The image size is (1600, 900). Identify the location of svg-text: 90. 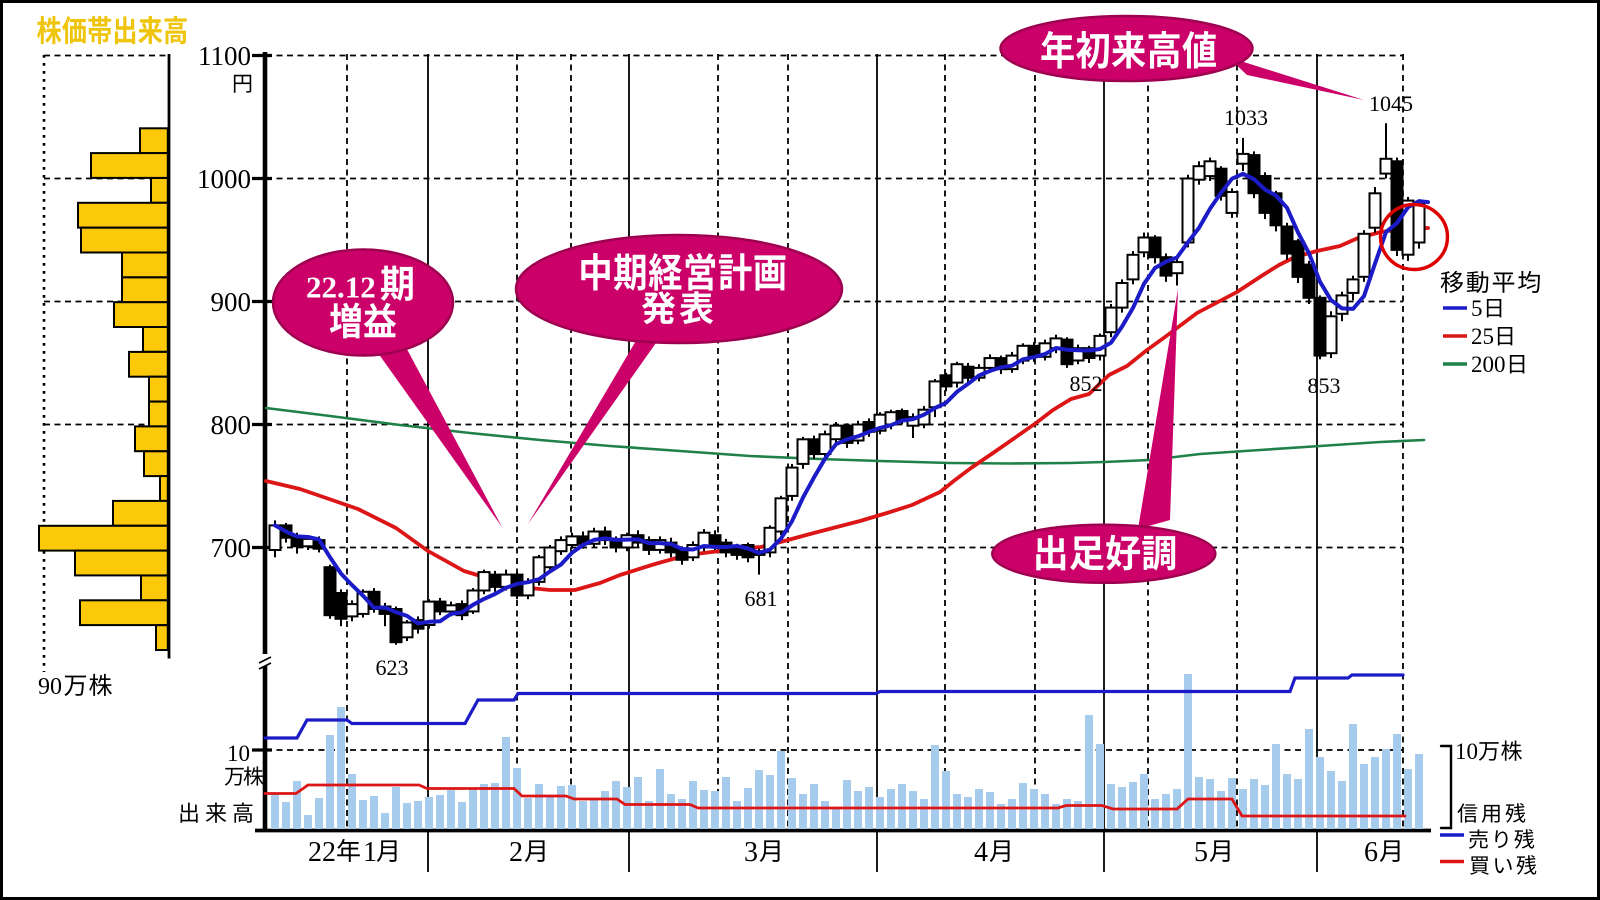
(50, 687).